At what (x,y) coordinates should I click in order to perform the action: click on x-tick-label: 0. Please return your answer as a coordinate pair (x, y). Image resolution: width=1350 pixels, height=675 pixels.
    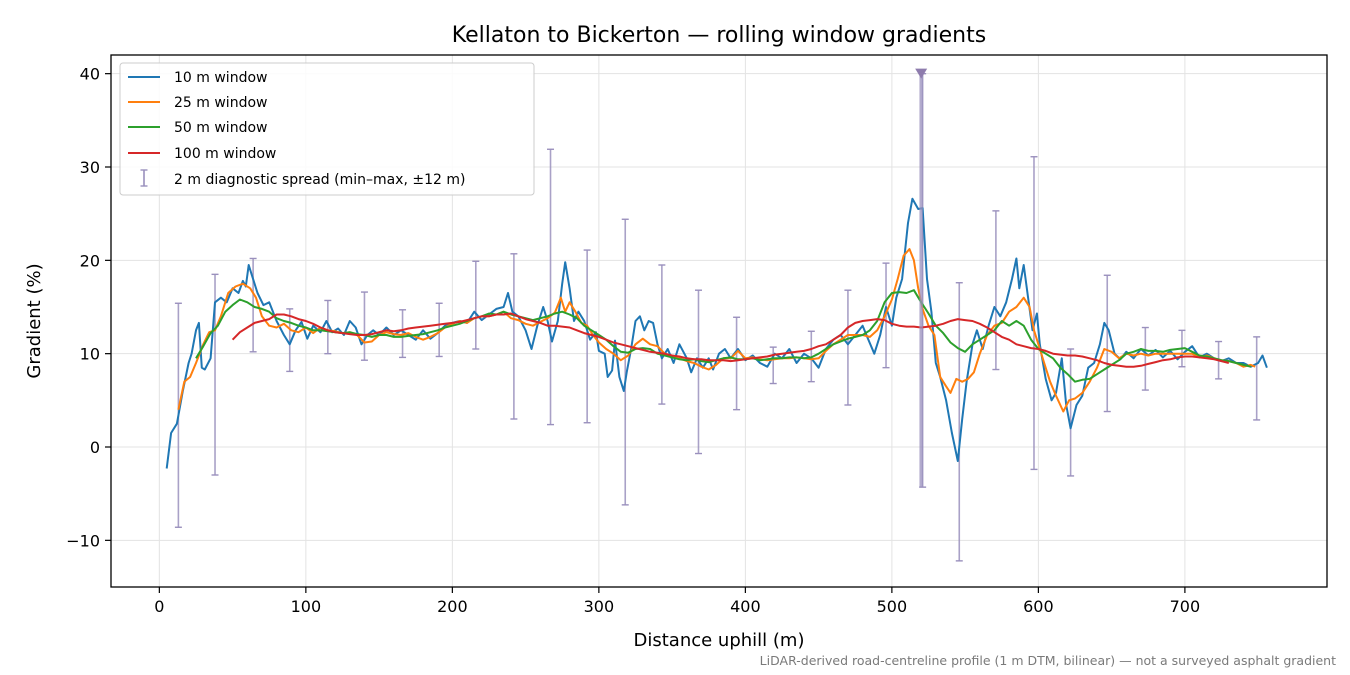
    Looking at the image, I should click on (159, 606).